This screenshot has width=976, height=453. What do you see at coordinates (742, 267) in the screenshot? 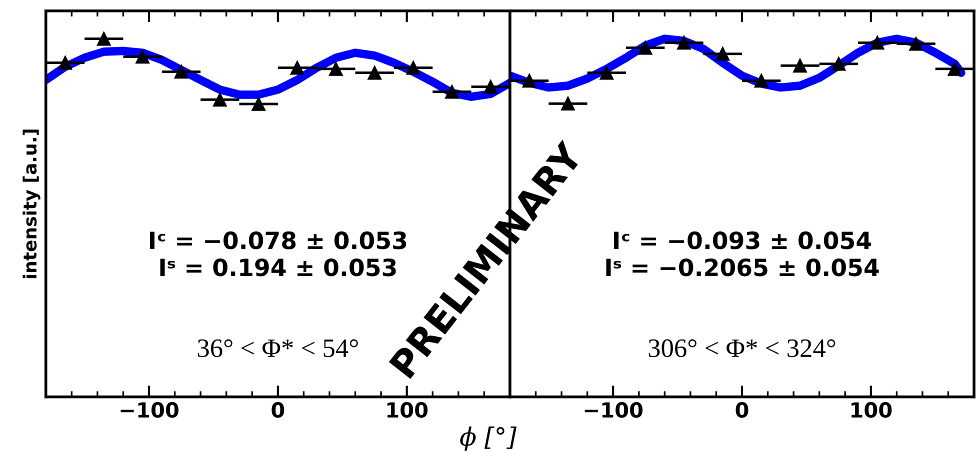
I see `annotation: Iˢ = −0.2065 ± 0.054` at bounding box center [742, 267].